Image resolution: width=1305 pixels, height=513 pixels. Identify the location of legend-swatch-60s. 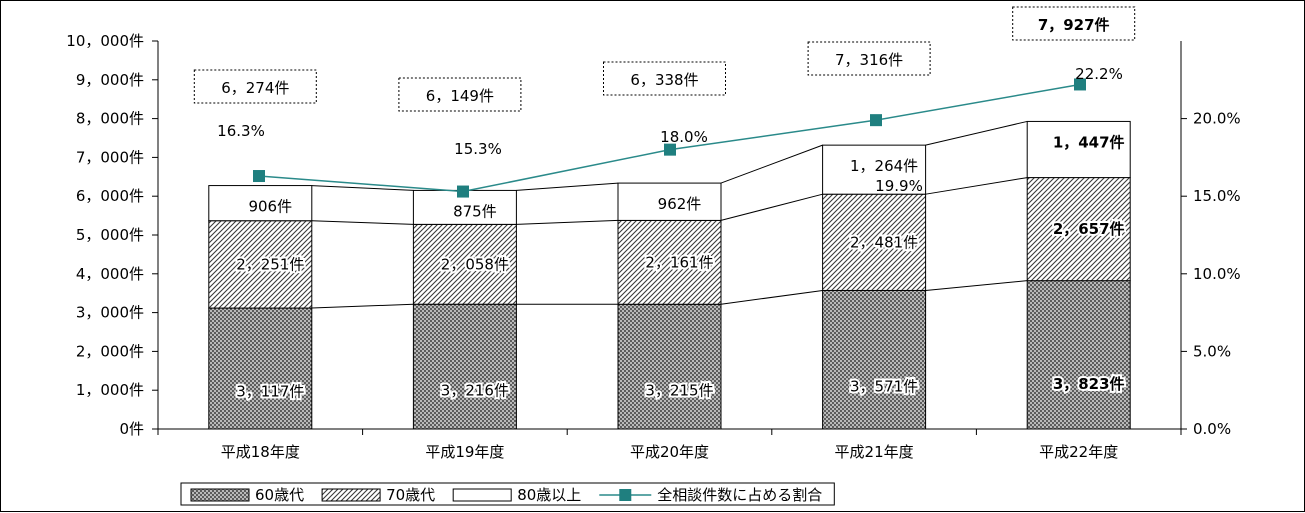
(220, 495).